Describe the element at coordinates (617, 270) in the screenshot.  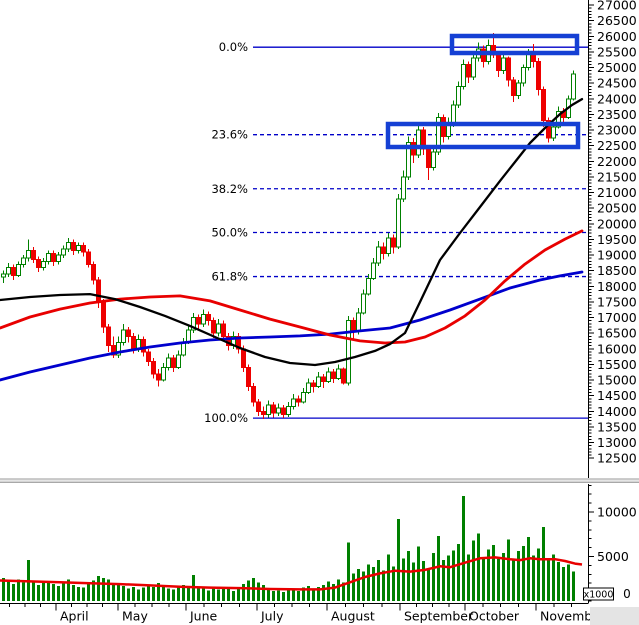
I see `price-tick-label: 18500` at that location.